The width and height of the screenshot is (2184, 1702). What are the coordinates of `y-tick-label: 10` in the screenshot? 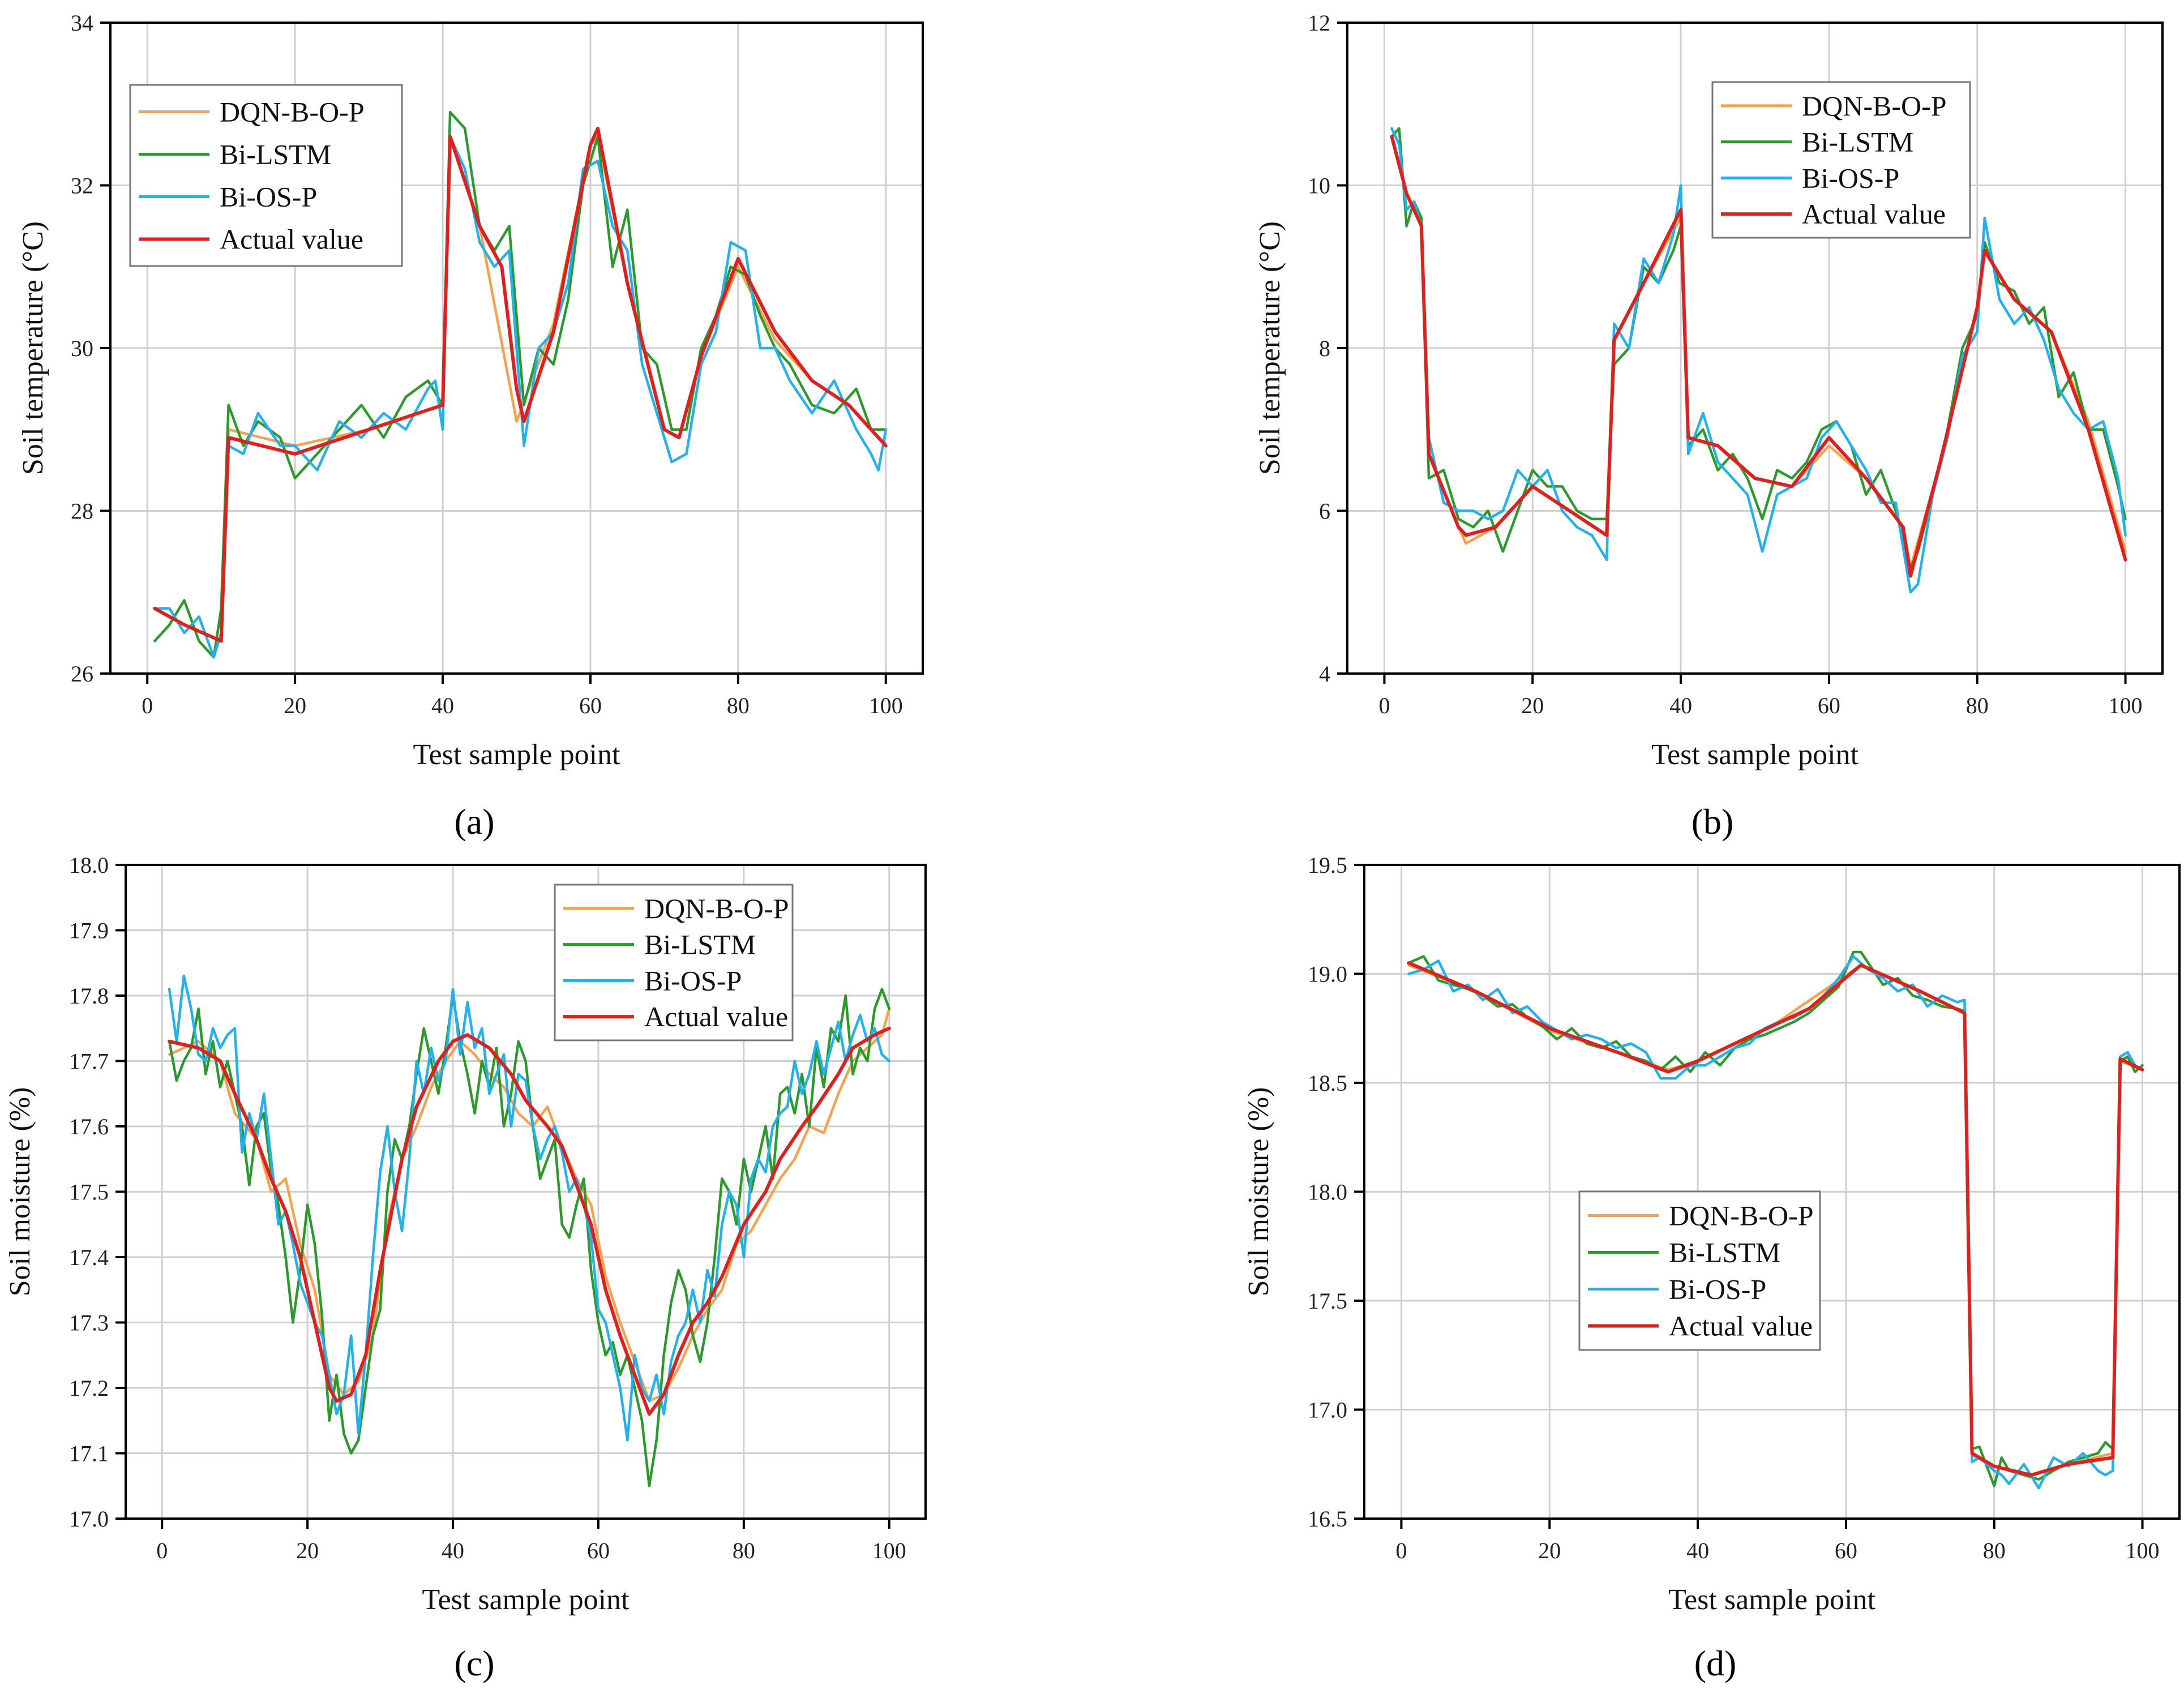 It's located at (1319, 186).